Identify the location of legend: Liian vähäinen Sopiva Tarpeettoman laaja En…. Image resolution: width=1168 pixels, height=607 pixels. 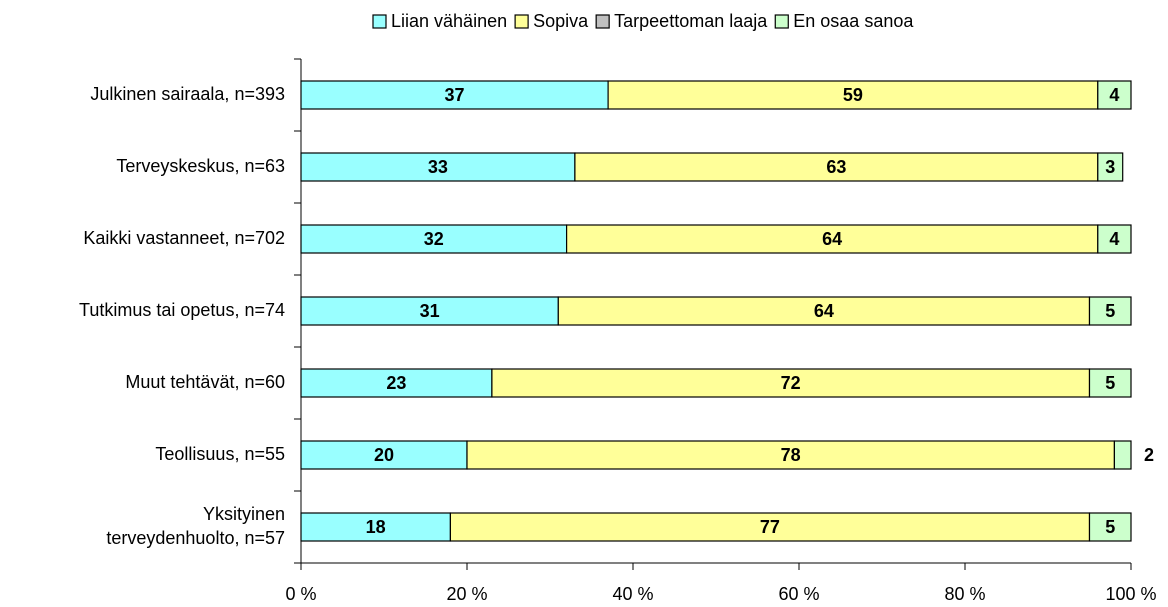
(643, 21).